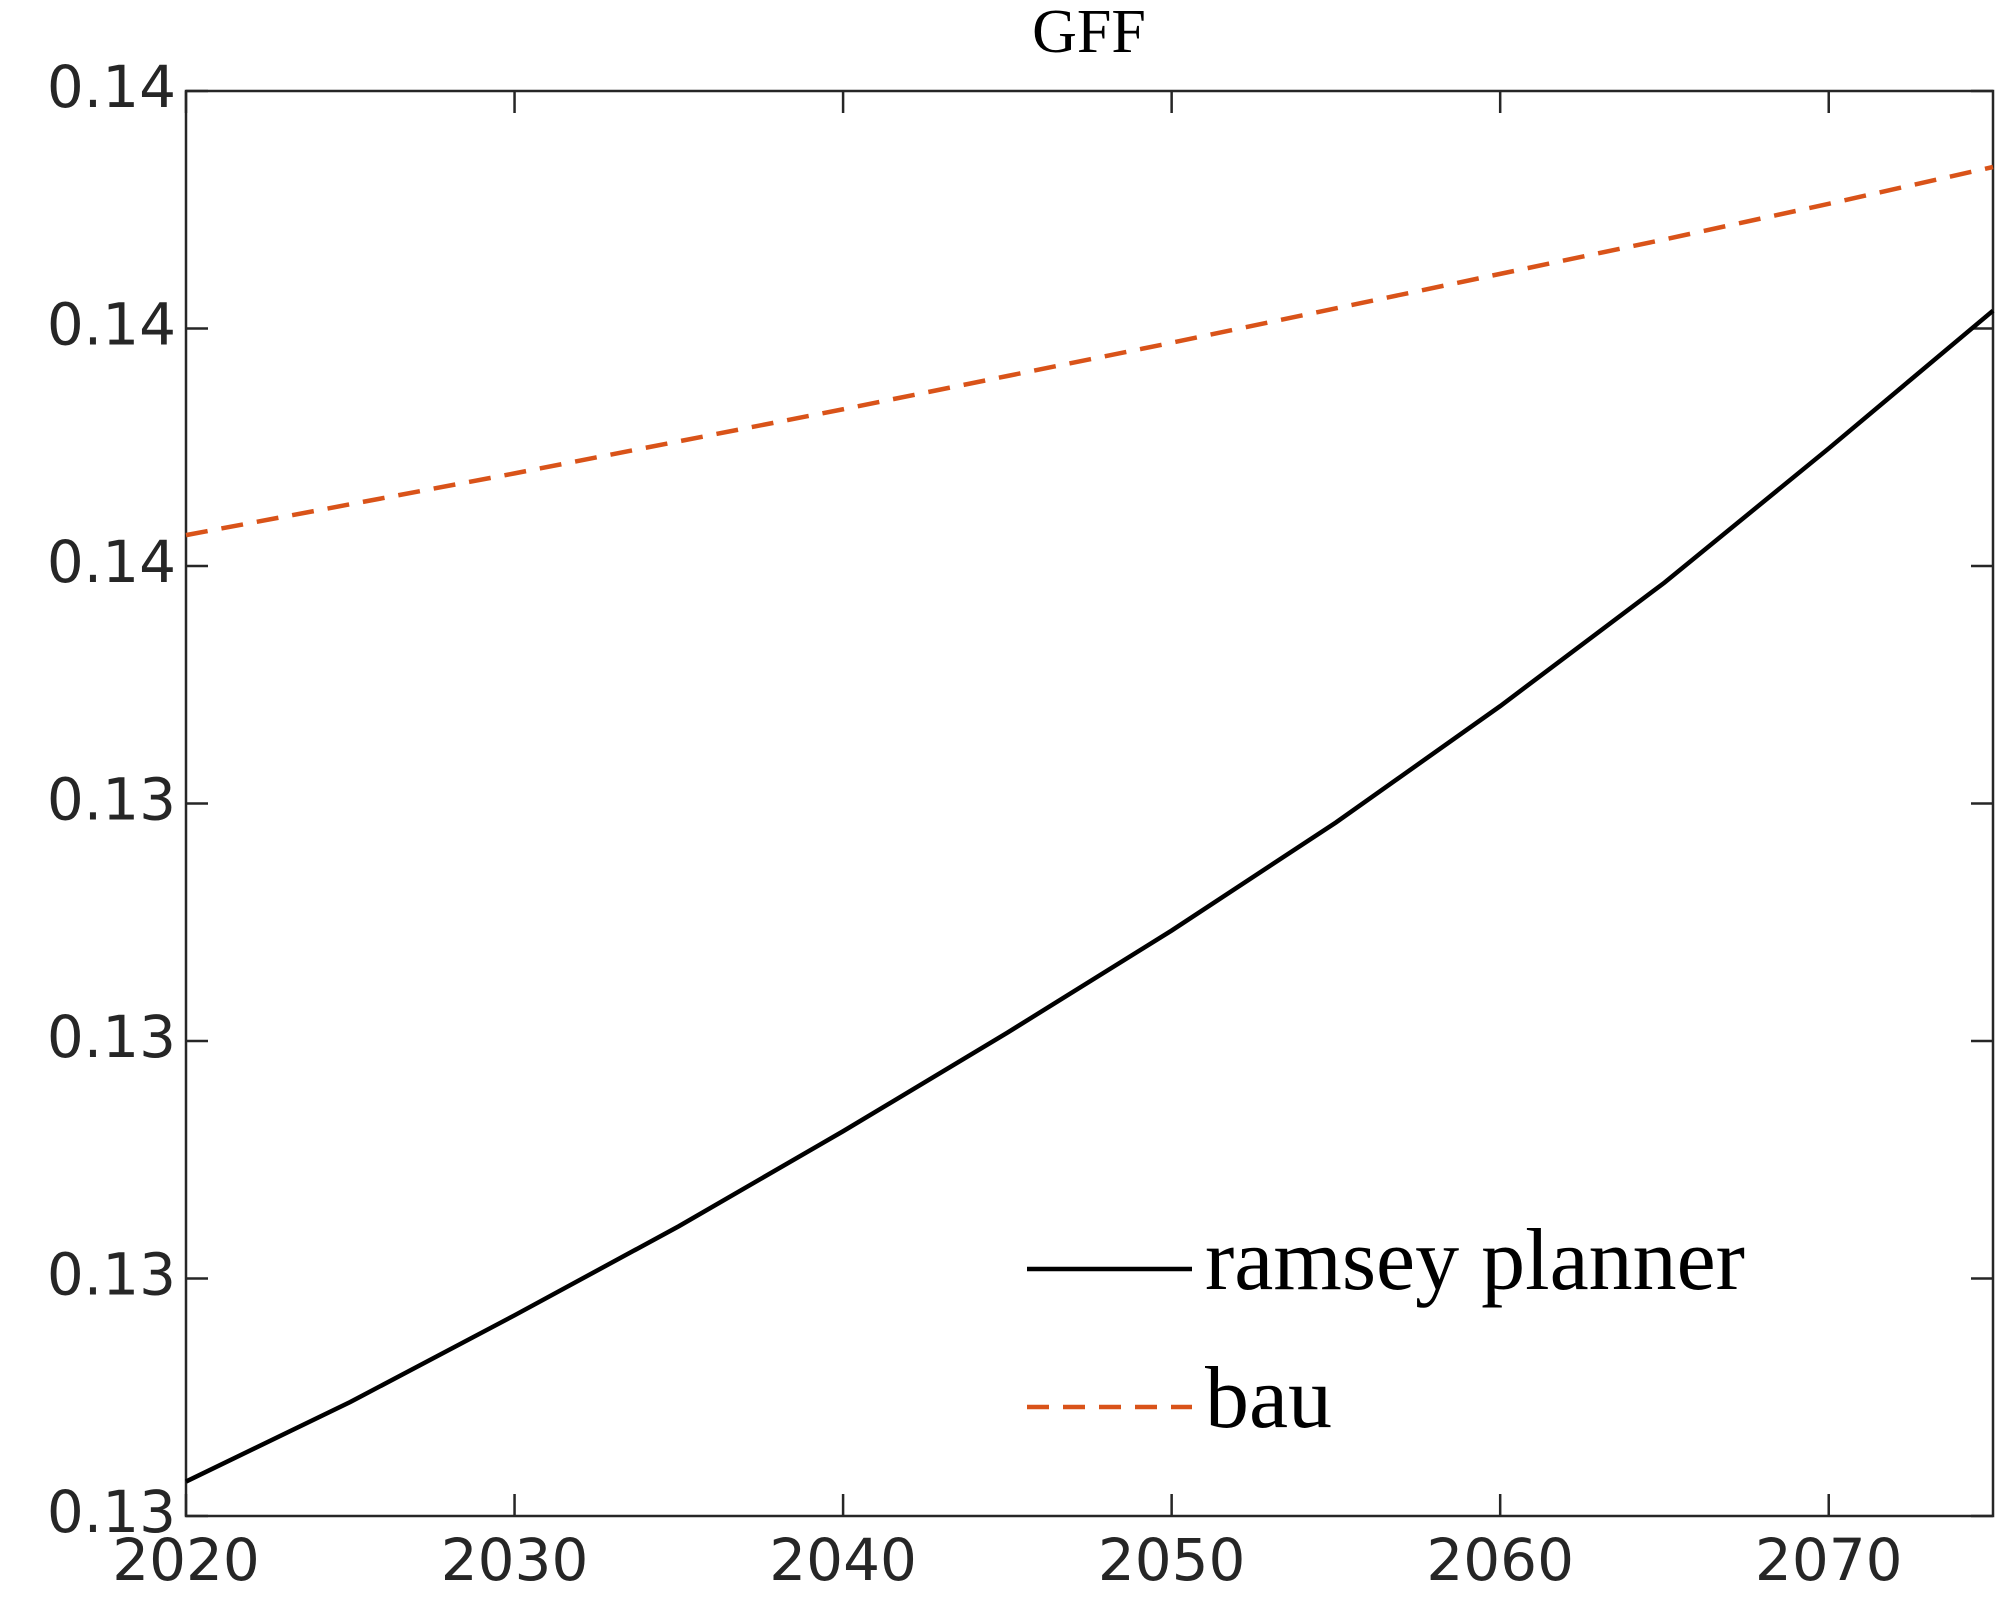 This screenshot has height=1614, width=1997. What do you see at coordinates (843, 1560) in the screenshot?
I see `x-tick-label: 2040` at bounding box center [843, 1560].